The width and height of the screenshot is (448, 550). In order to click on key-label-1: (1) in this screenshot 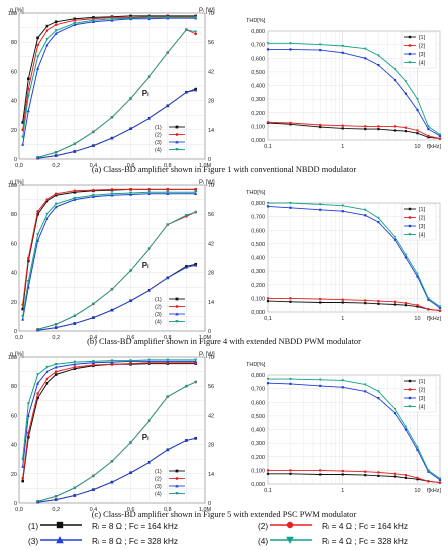, I will do `click(33, 526)`.